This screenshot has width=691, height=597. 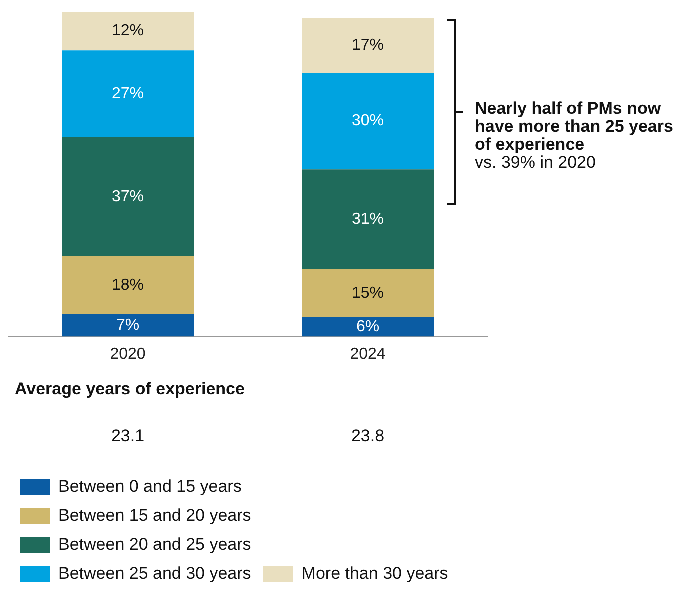 I want to click on data-label: 6%, so click(x=368, y=327).